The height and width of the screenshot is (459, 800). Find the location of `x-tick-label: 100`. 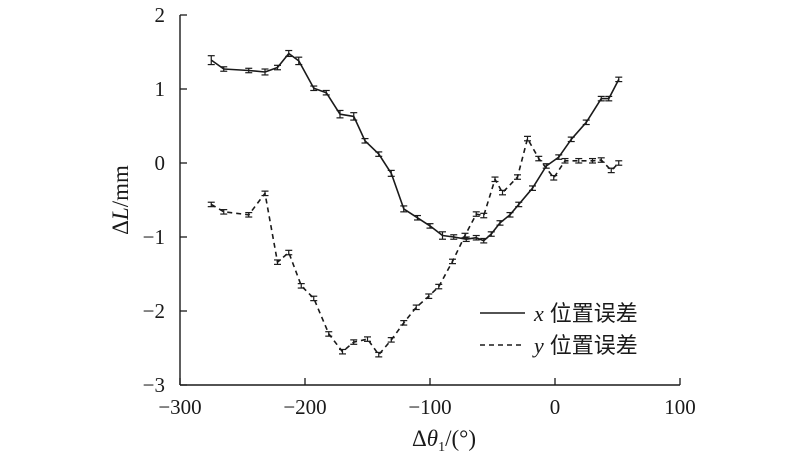

x-tick-label: 100 is located at coordinates (680, 407).